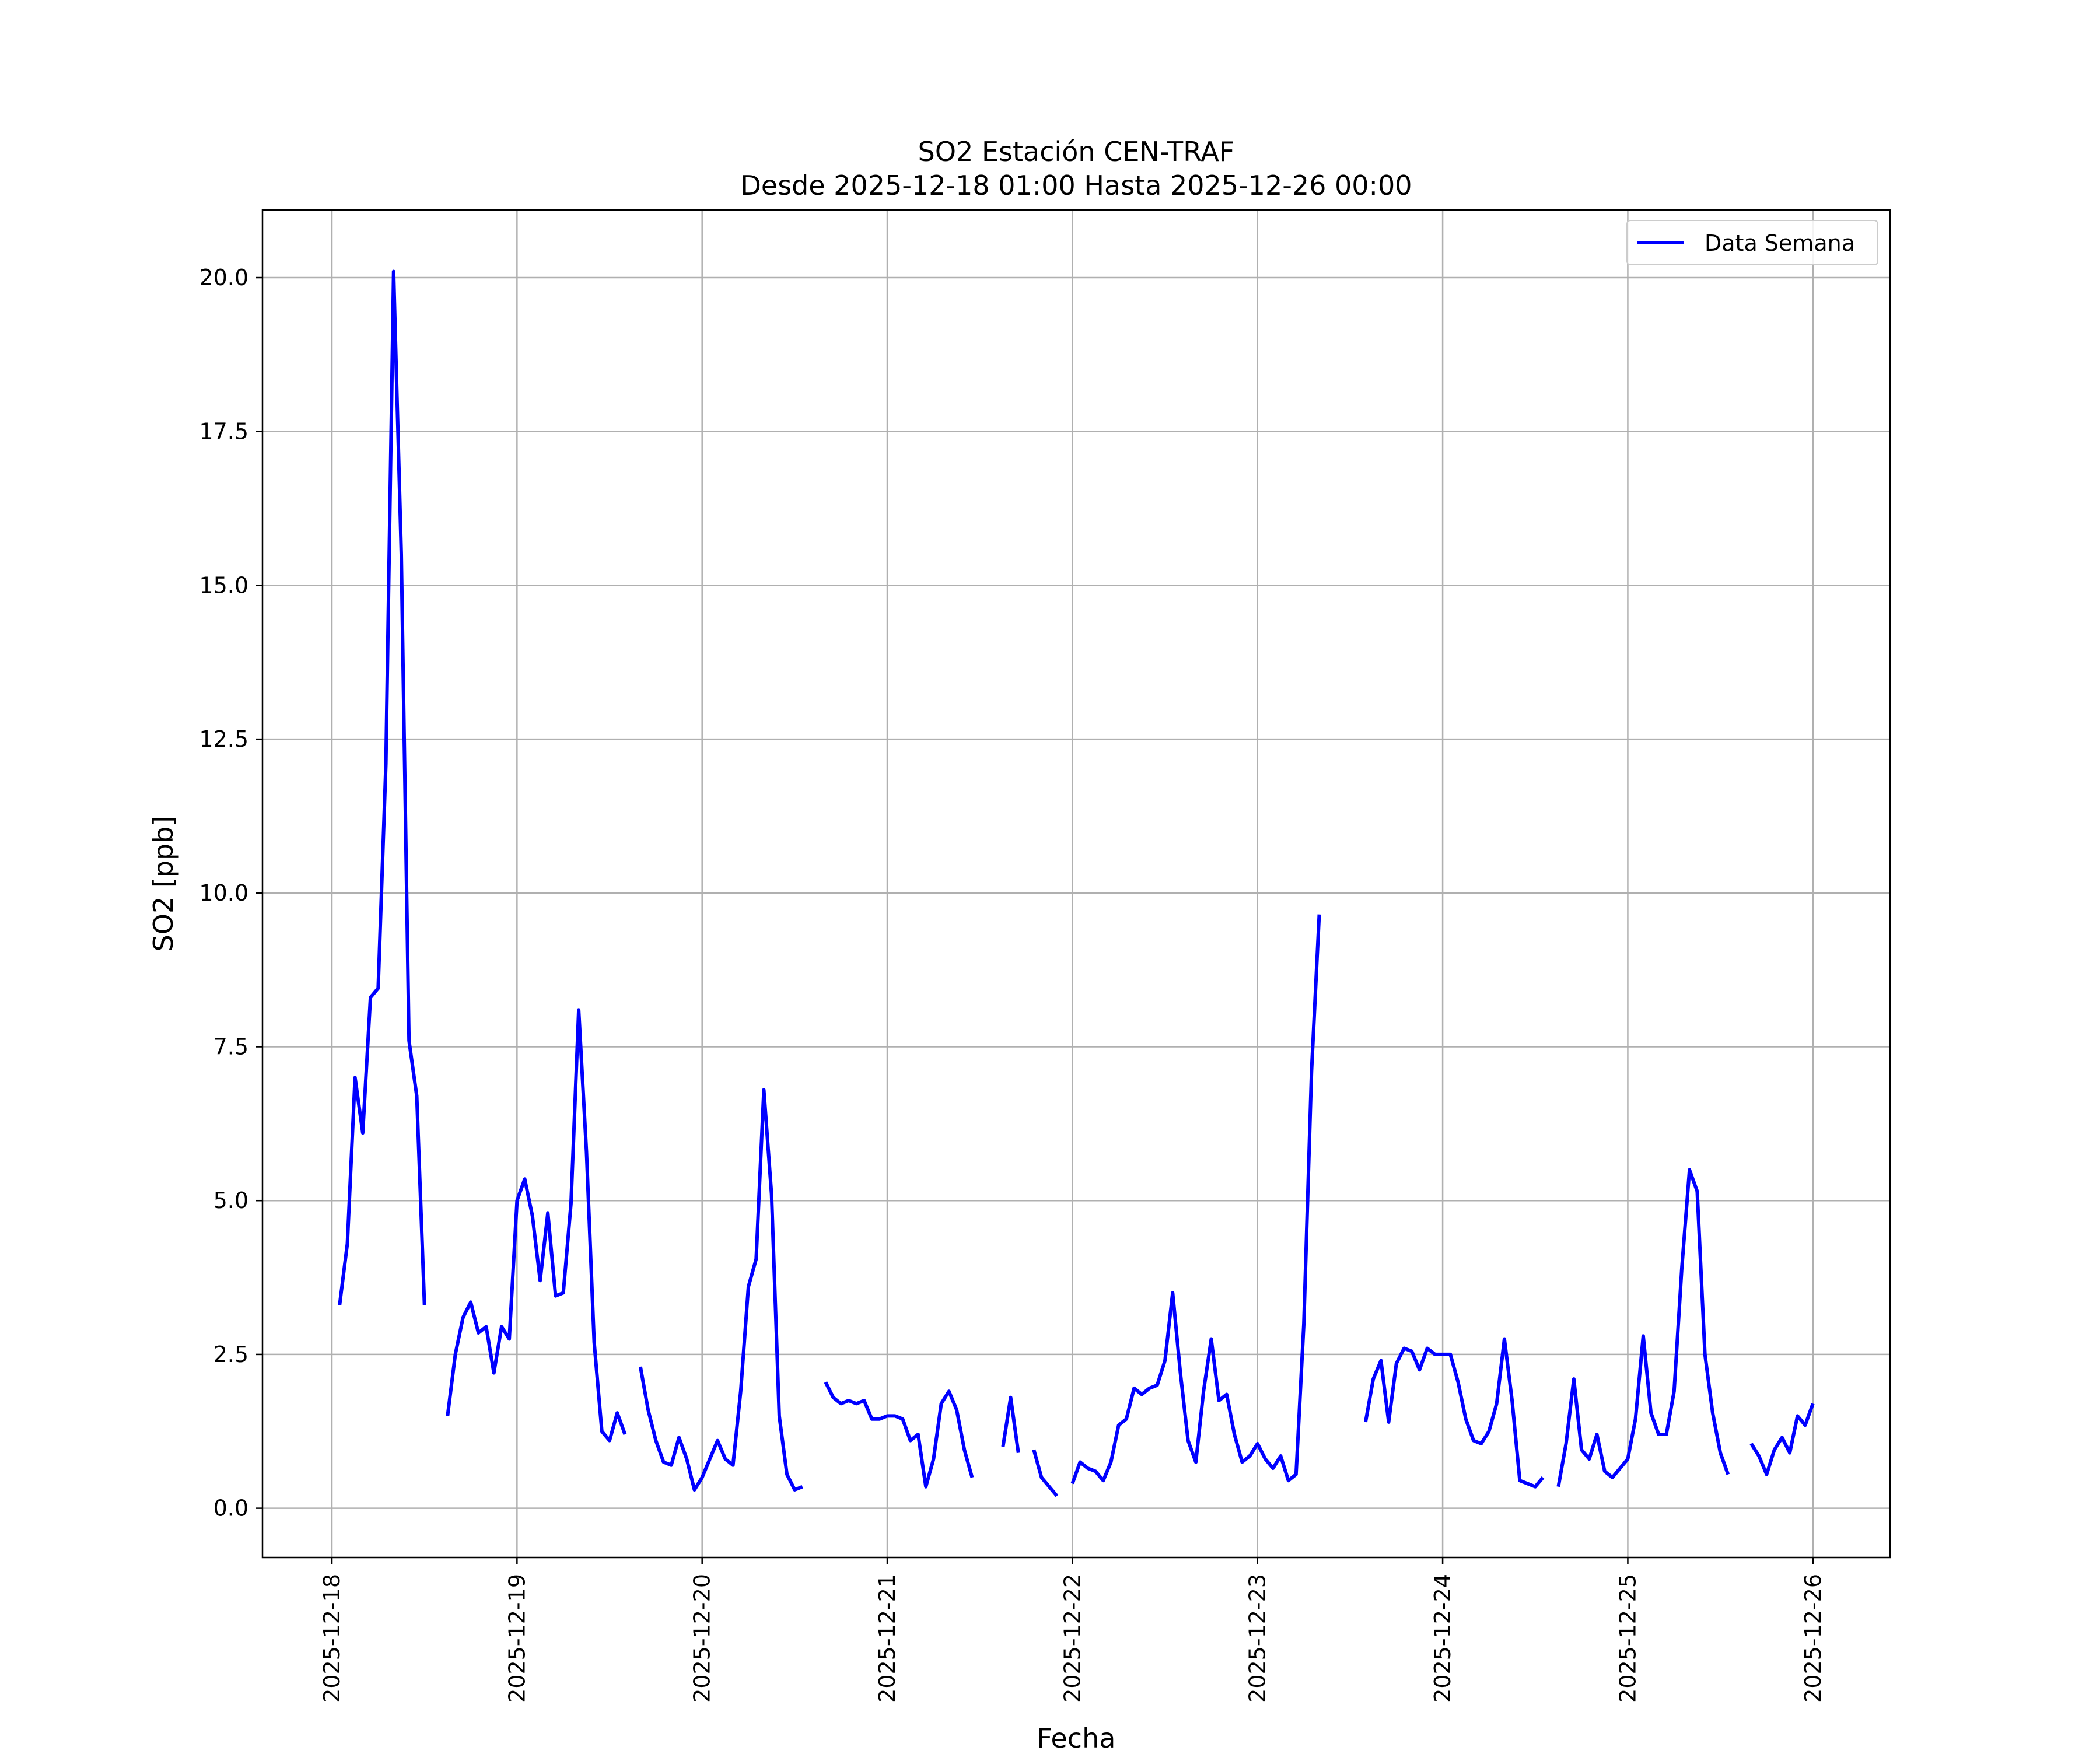 This screenshot has width=2100, height=1750. What do you see at coordinates (1076, 1736) in the screenshot?
I see `x-axis-label: Fecha` at bounding box center [1076, 1736].